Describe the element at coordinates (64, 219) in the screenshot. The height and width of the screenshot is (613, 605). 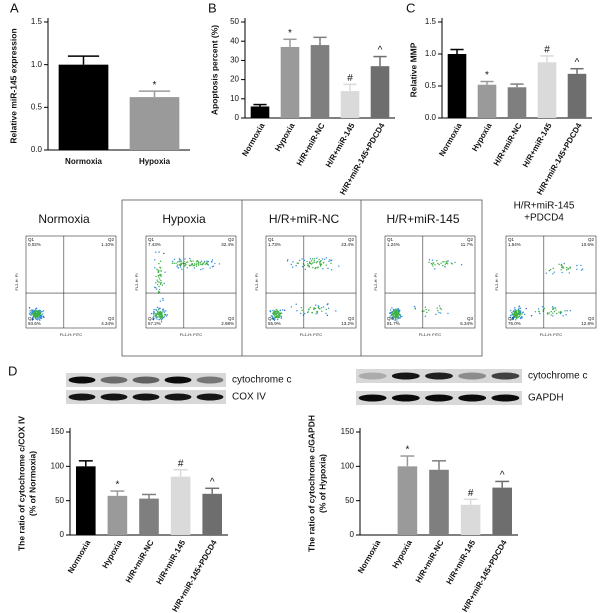
I see `flow-title: Normoxia` at that location.